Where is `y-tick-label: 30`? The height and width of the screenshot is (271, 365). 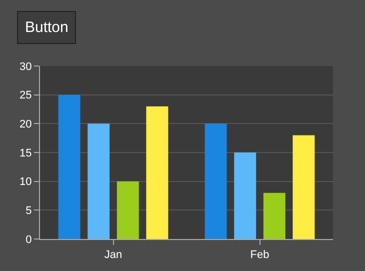
y-tick-label: 30 is located at coordinates (26, 66).